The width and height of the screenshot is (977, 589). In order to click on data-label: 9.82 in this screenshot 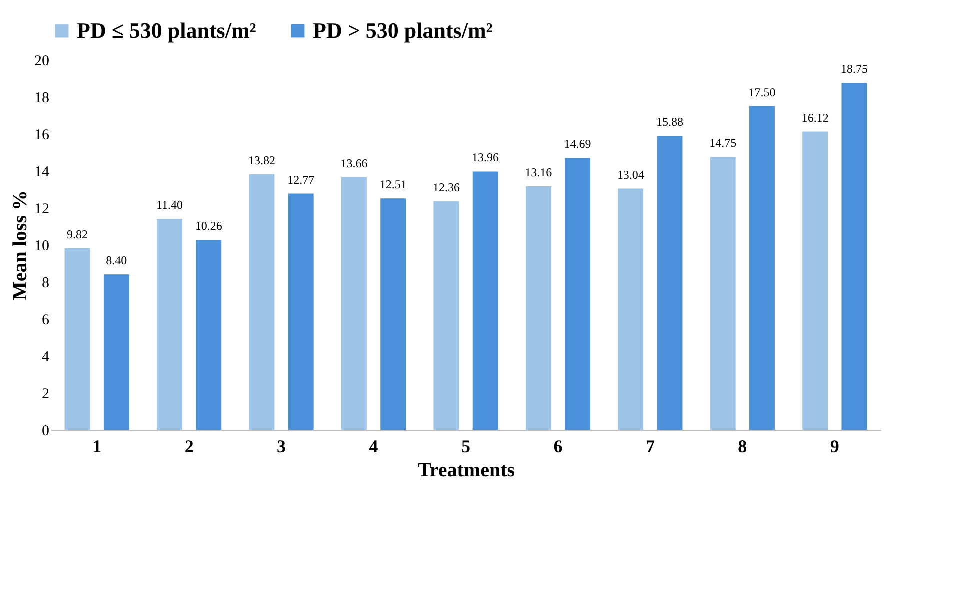, I will do `click(77, 234)`.